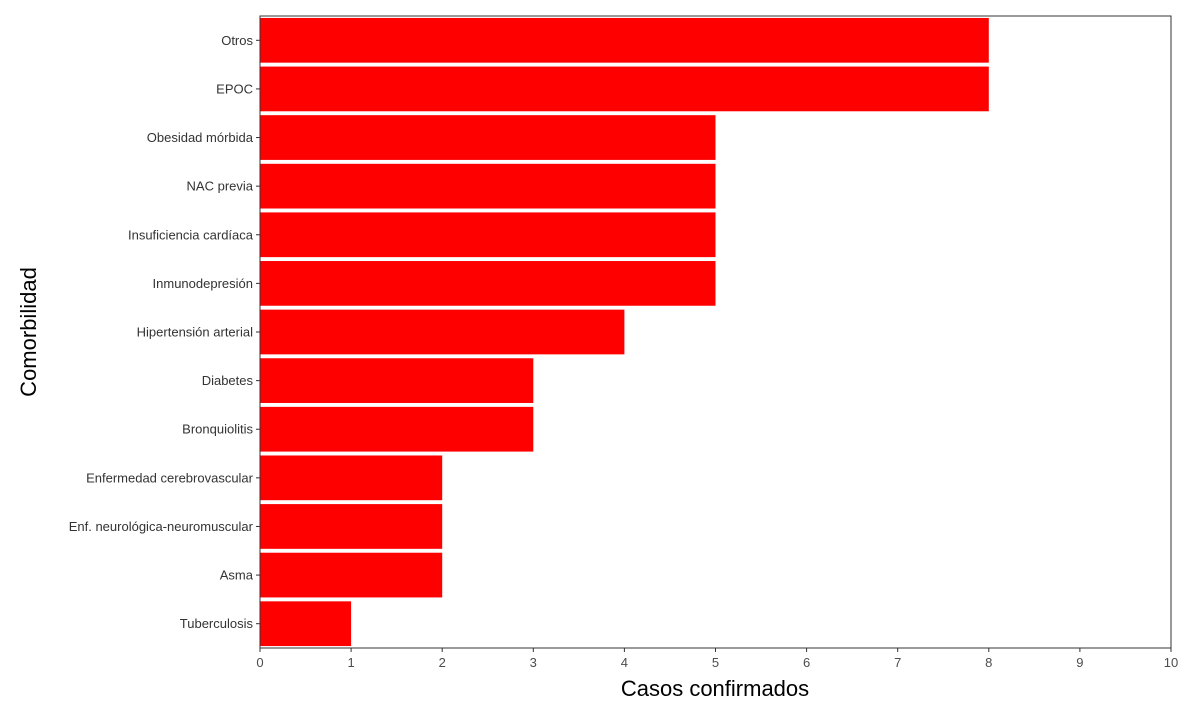  I want to click on x-axis-title: Casos confirmados, so click(715, 688).